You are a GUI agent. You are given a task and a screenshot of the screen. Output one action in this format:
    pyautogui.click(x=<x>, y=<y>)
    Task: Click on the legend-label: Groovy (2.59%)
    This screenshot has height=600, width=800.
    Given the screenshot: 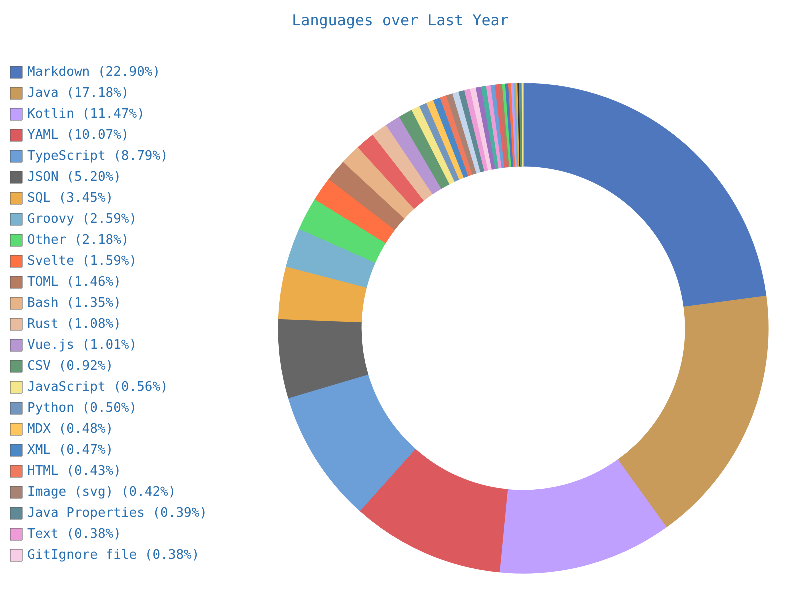 What is the action you would take?
    pyautogui.click(x=83, y=219)
    